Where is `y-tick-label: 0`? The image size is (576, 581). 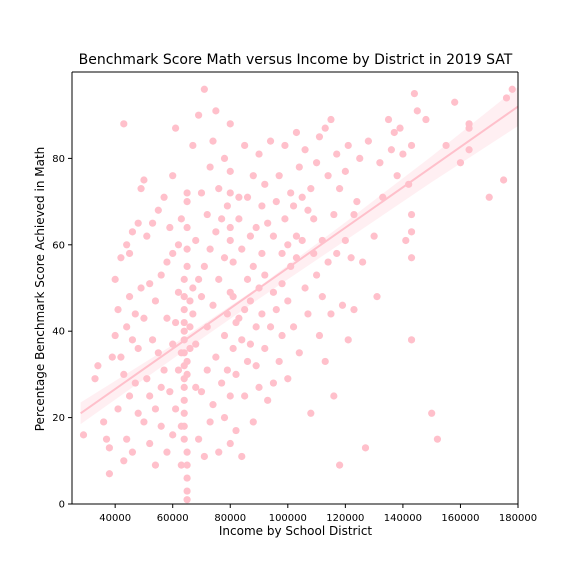
y-tick-label: 0 is located at coordinates (62, 505).